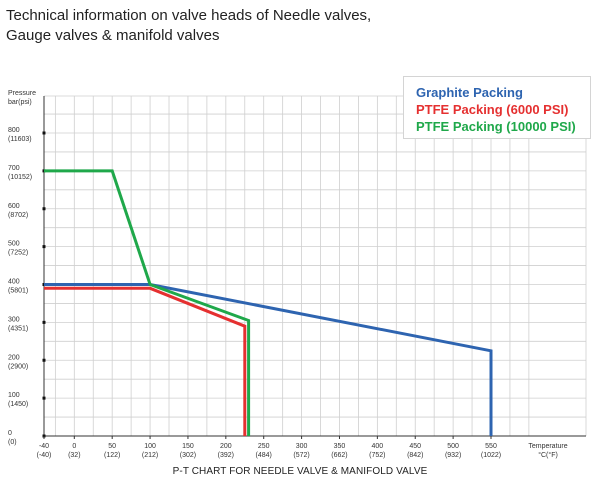 The image size is (600, 496). Describe the element at coordinates (453, 446) in the screenshot. I see `x-tick-label-c: 500` at that location.